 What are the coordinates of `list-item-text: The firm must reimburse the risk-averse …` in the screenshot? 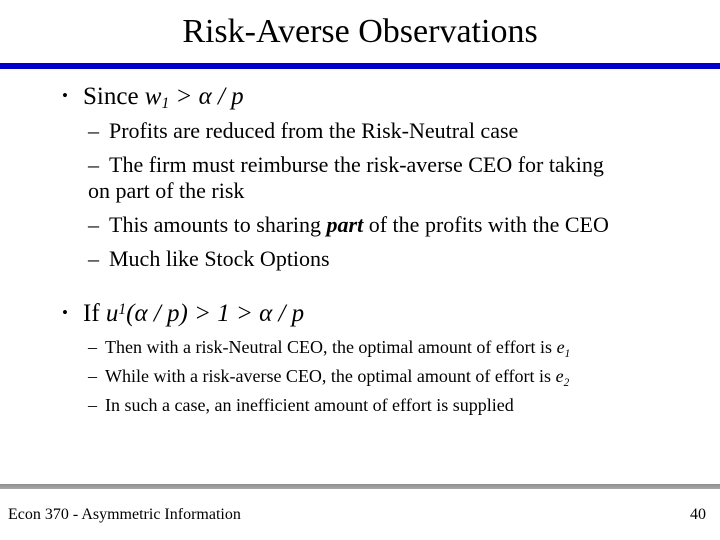 It's located at (393, 178).